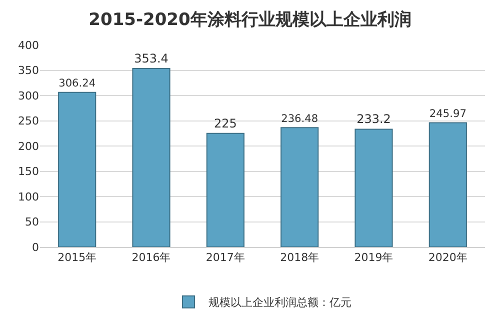 The image size is (500, 328). I want to click on text: 233.2, so click(373, 119).